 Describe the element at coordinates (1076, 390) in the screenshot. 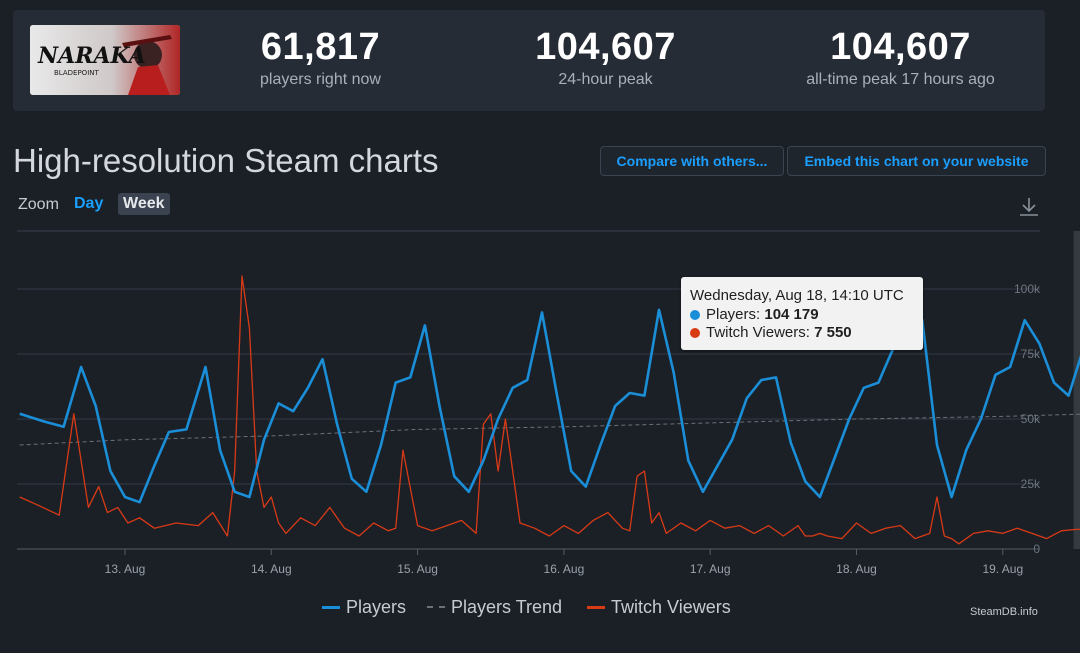

I see `hover-band` at that location.